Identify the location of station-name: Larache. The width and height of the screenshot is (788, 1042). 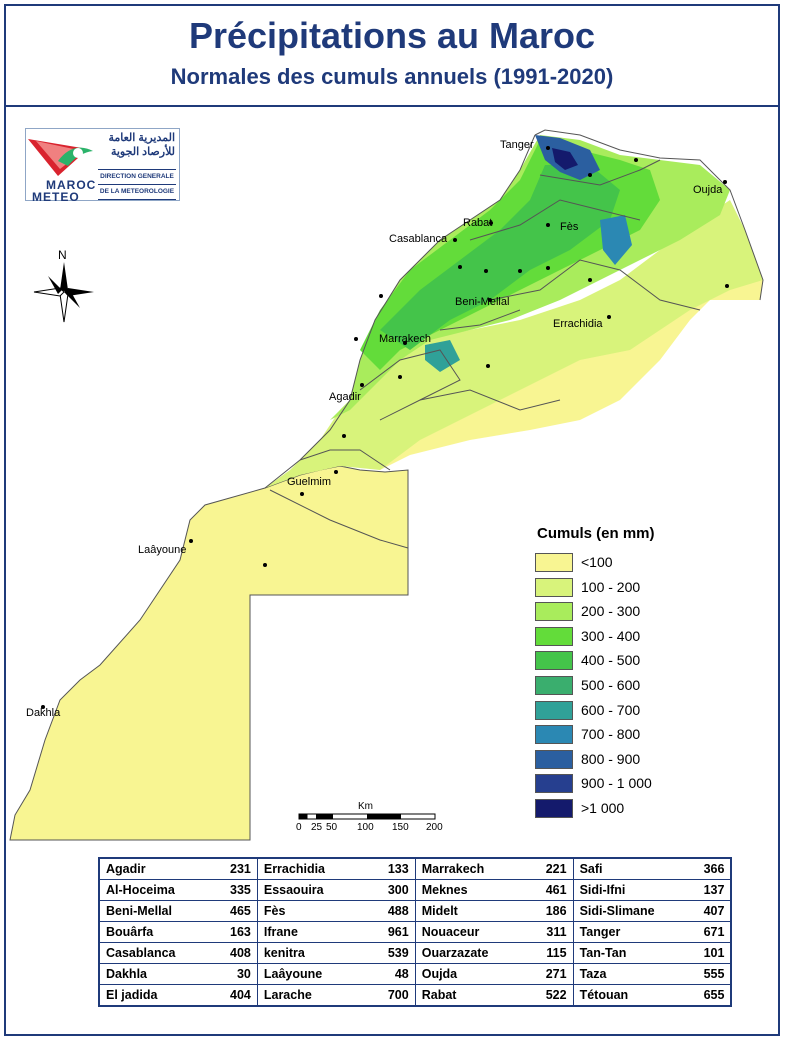
(319, 995).